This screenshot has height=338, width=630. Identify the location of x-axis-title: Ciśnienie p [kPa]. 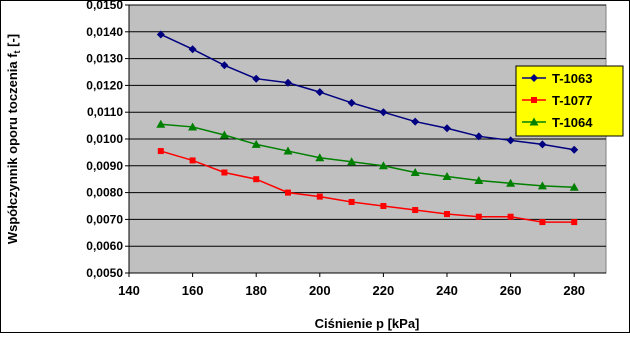
(367, 323).